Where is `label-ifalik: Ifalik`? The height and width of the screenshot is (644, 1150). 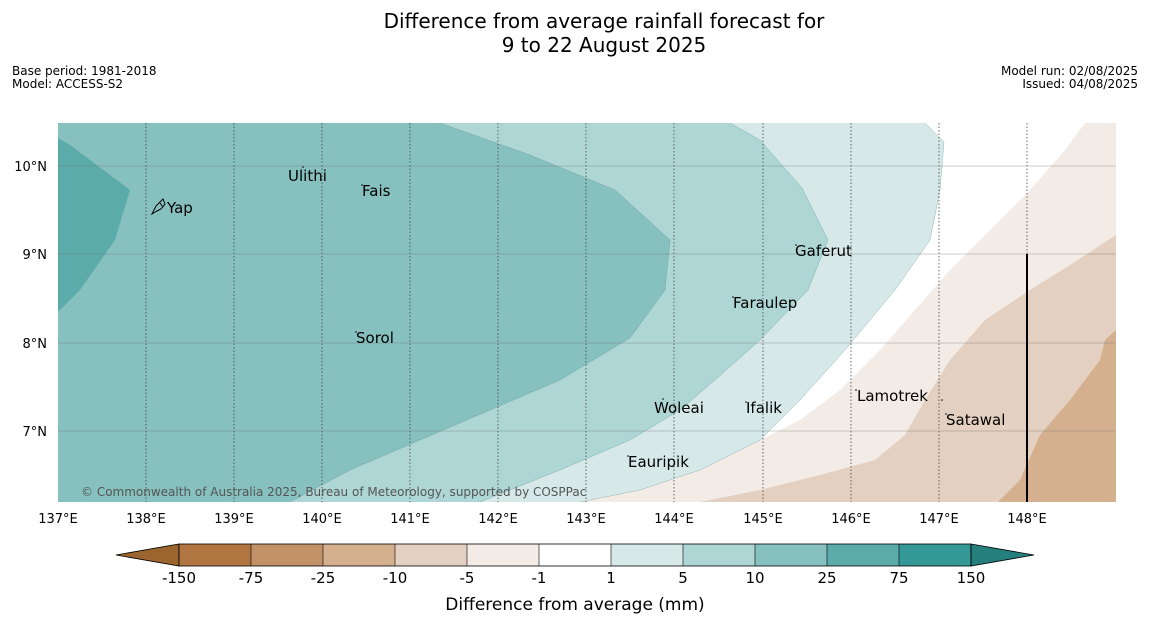 label-ifalik: Ifalik is located at coordinates (764, 408).